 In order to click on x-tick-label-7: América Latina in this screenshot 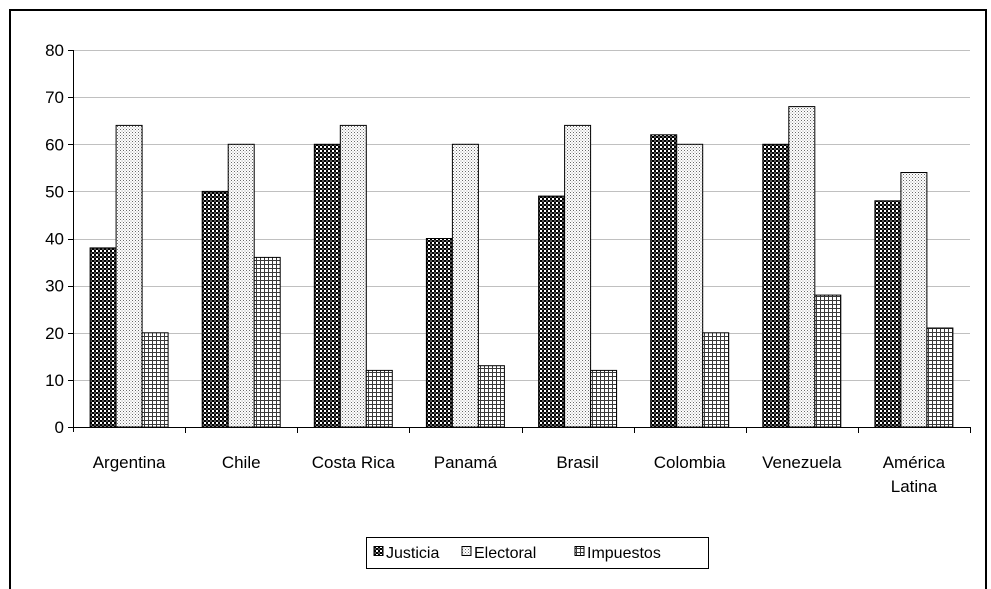, I will do `click(914, 474)`.